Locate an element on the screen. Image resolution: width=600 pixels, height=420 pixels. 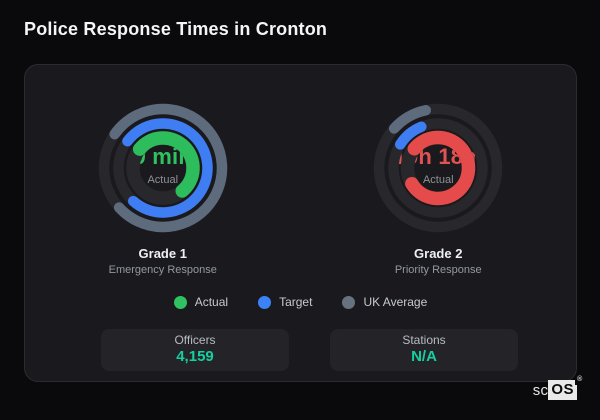
grade-1-title: Grade 1 is located at coordinates (162, 253).